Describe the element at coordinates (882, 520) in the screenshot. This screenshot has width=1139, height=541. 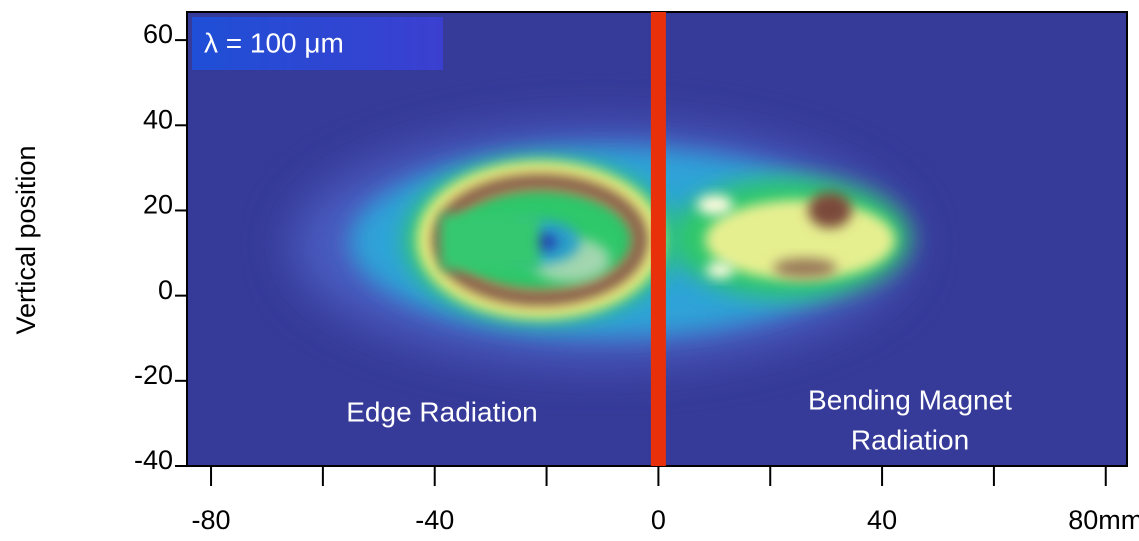
I see `x-tick-label: 40` at that location.